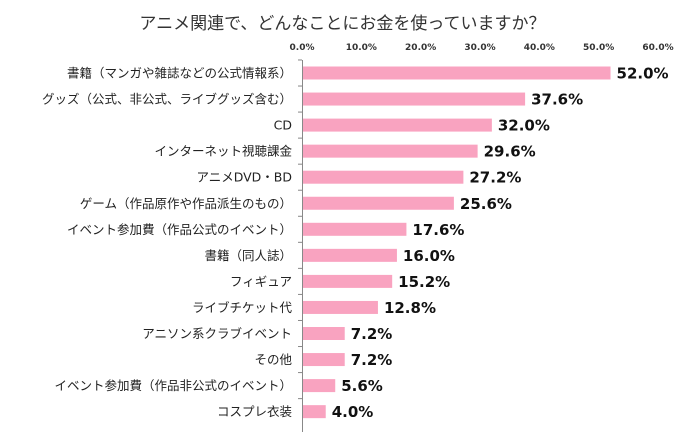 This screenshot has height=444, width=685. I want to click on category-label: インターネット視聴課金, so click(223, 151).